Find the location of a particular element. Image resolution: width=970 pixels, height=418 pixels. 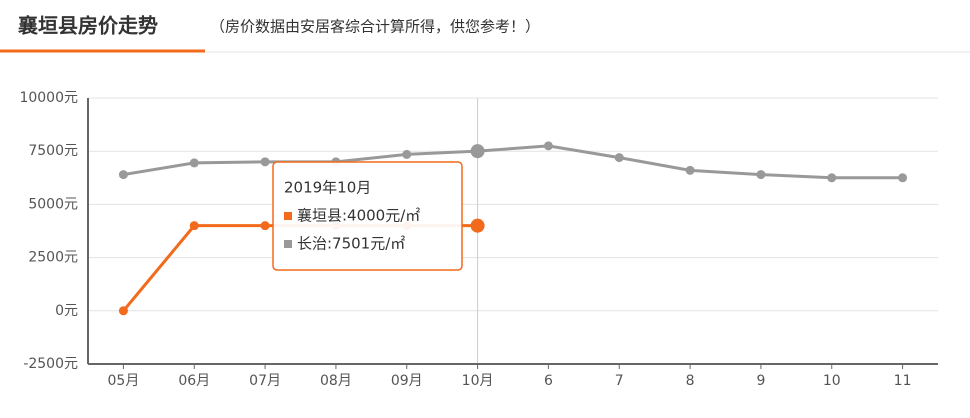

x-tick-label: 11 is located at coordinates (903, 381).